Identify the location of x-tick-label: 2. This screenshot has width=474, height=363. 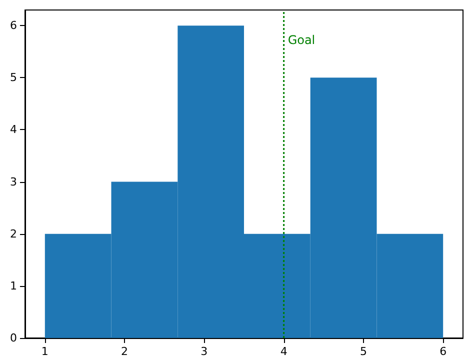
(124, 351).